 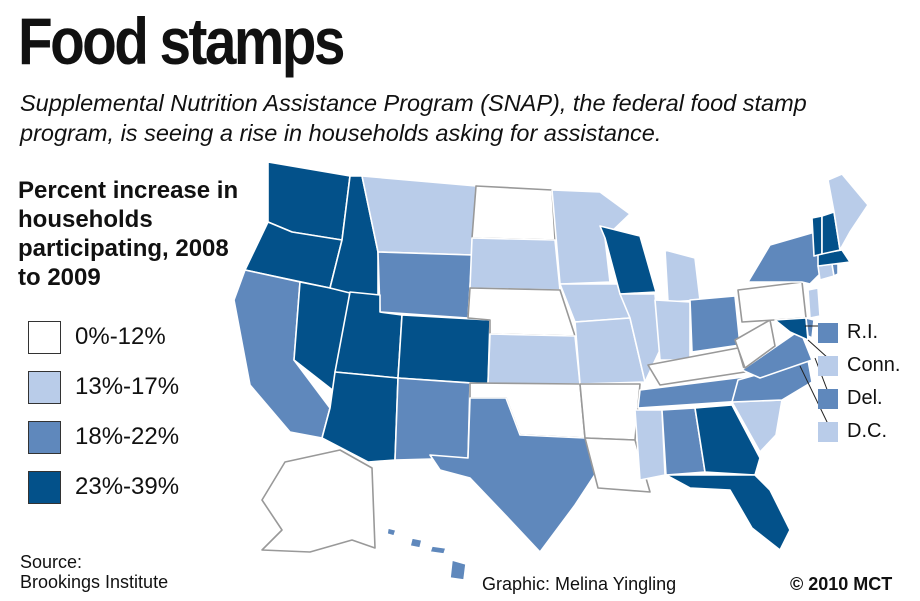 I want to click on small-state-label: Conn., so click(x=874, y=365).